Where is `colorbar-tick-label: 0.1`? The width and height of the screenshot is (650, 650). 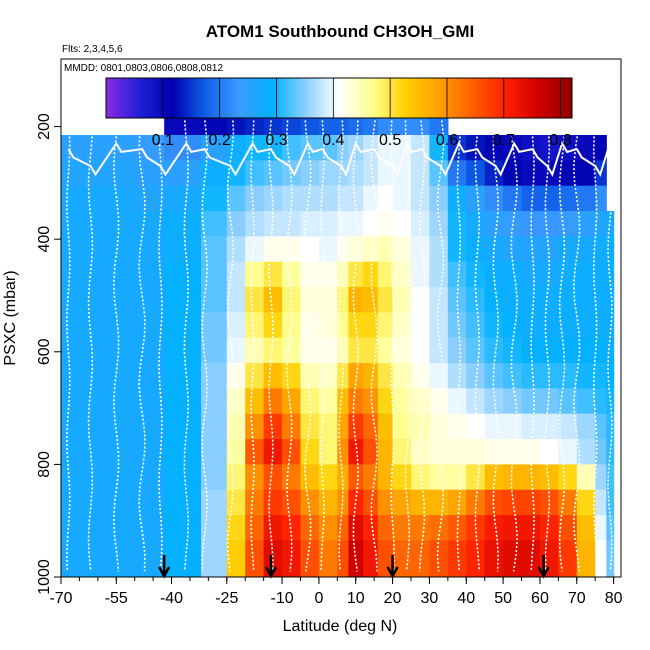 colorbar-tick-label: 0.1 is located at coordinates (163, 140).